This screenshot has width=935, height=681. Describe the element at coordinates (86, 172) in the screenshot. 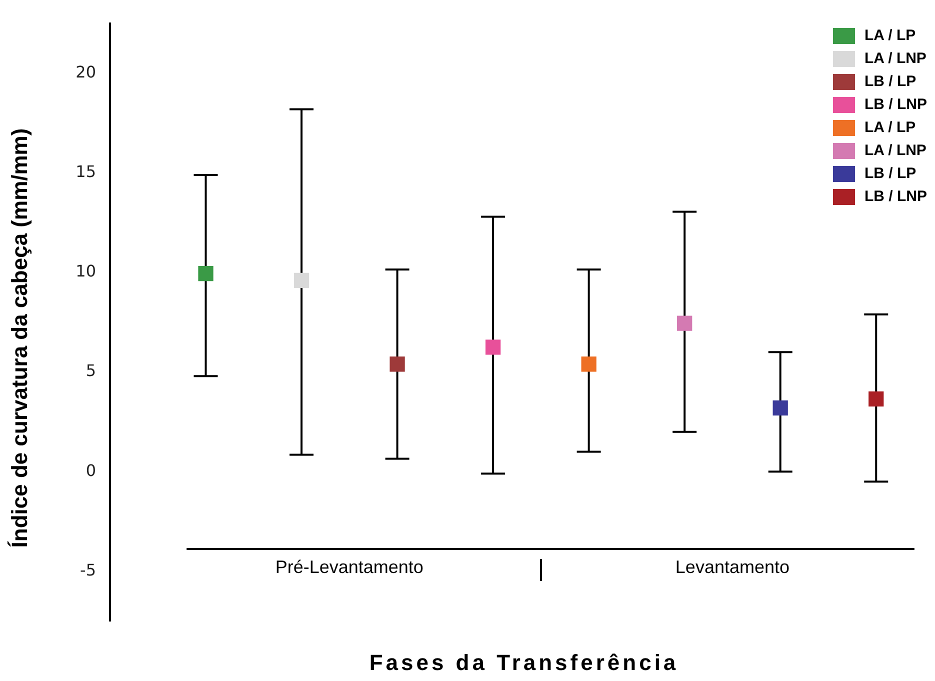

I see `y-tick-label: 15` at that location.